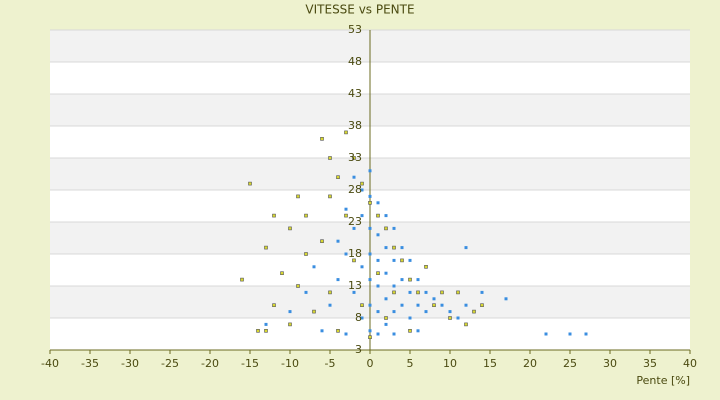 The width and height of the screenshot is (720, 400). Describe the element at coordinates (410, 363) in the screenshot. I see `x-tick-label: 5` at that location.